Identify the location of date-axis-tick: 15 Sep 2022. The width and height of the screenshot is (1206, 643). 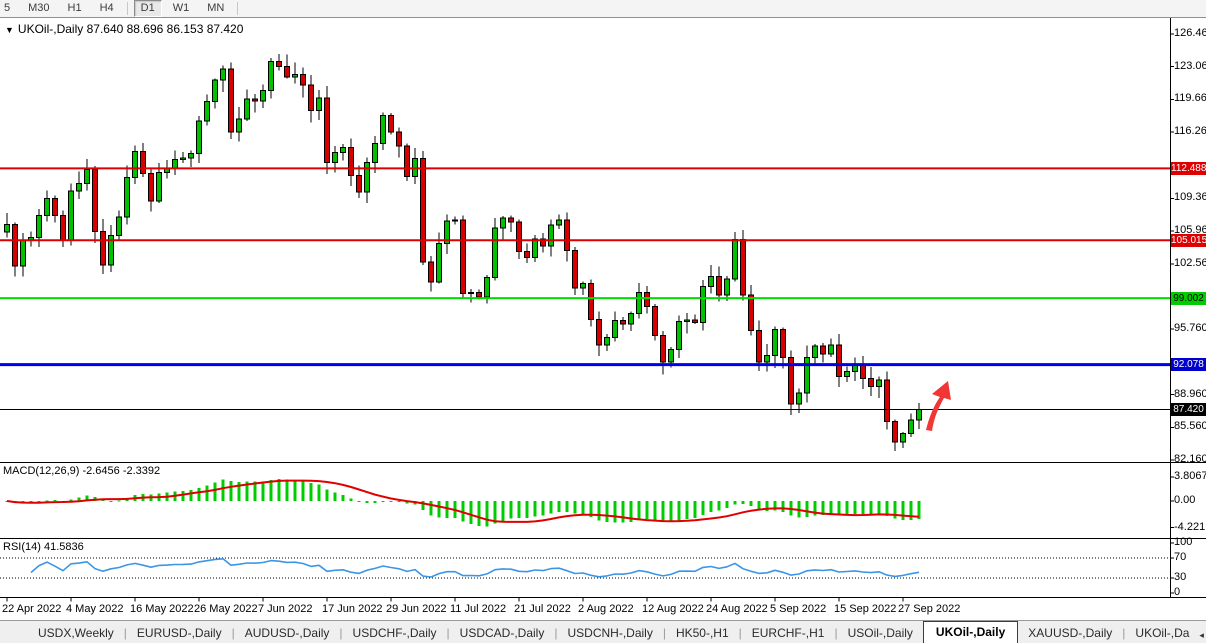
(865, 609).